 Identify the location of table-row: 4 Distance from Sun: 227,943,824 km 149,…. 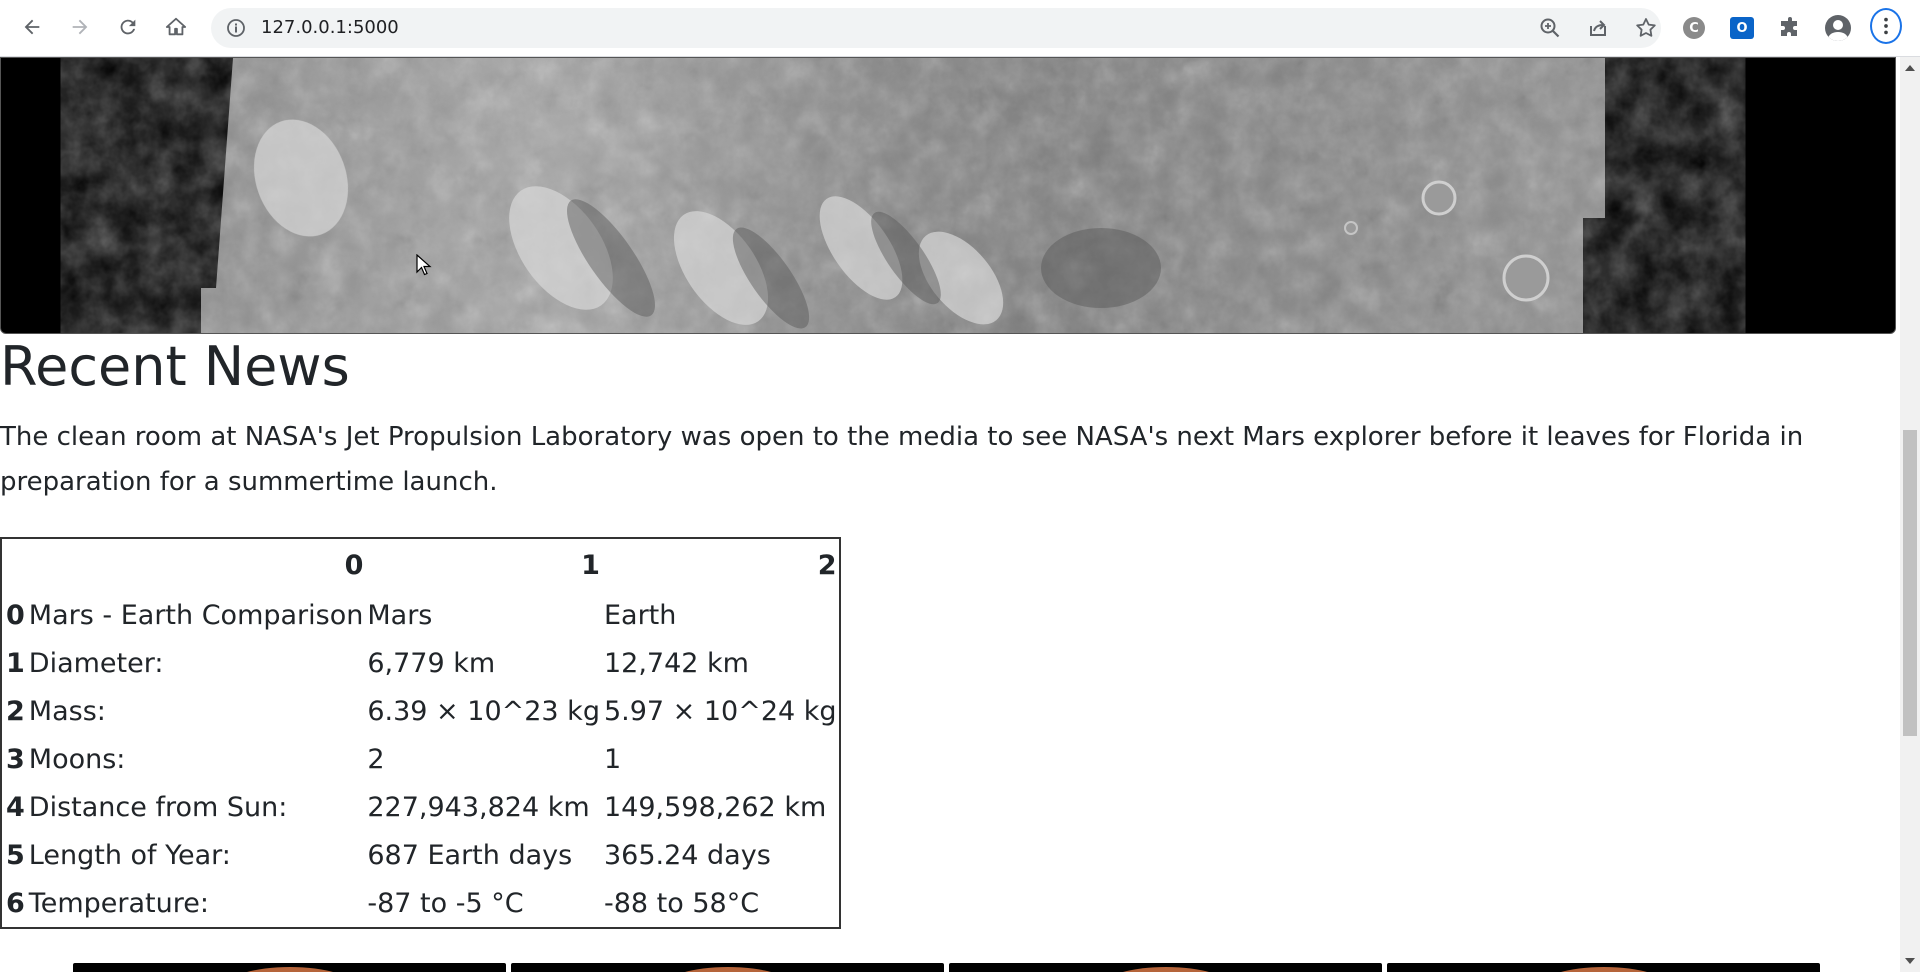
(420, 807).